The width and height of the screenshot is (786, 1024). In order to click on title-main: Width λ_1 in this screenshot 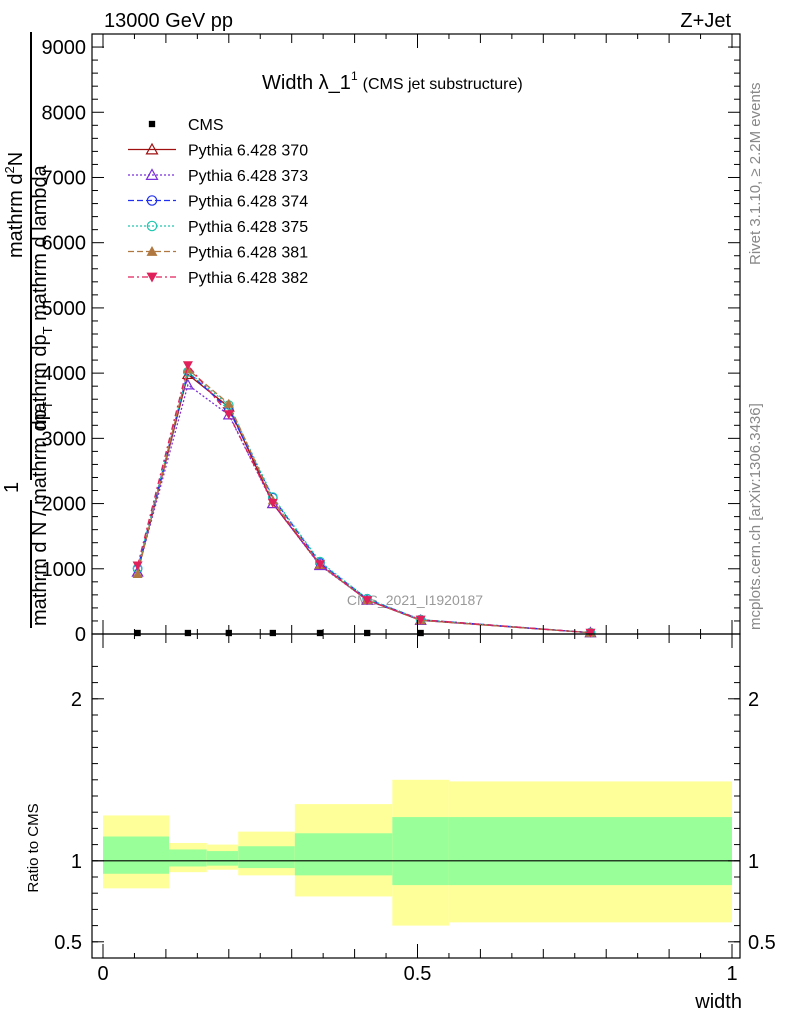, I will do `click(306, 83)`.